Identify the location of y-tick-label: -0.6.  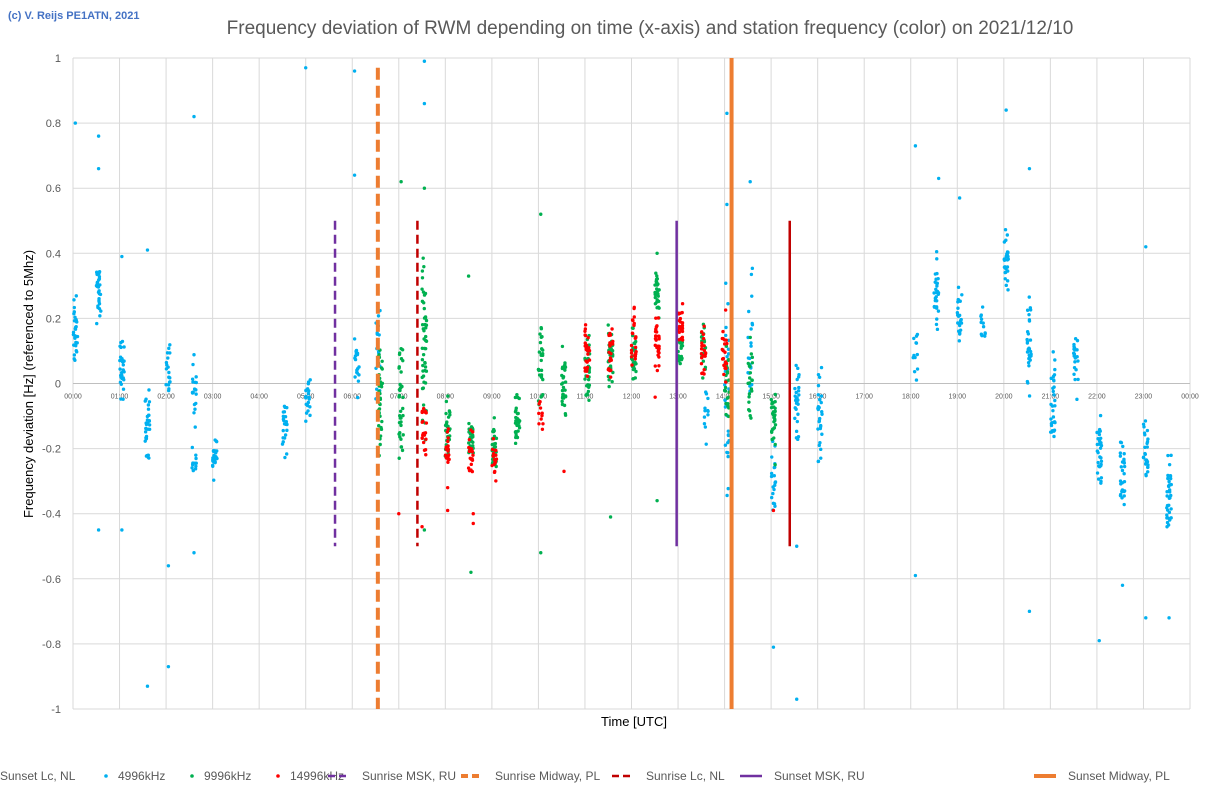
(51, 580).